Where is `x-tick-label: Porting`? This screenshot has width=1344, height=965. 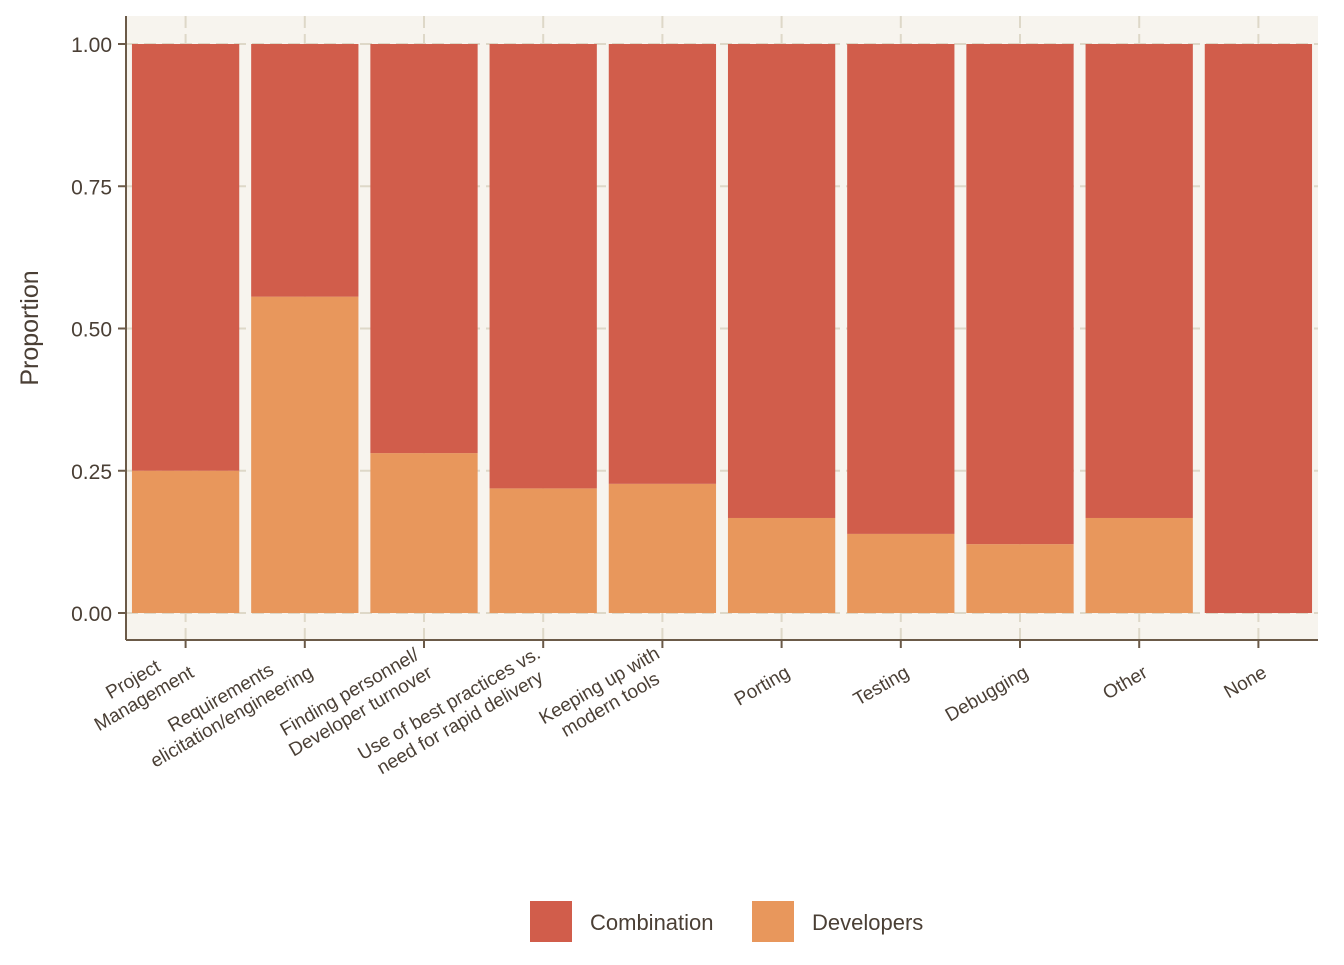 x-tick-label: Porting is located at coordinates (762, 686).